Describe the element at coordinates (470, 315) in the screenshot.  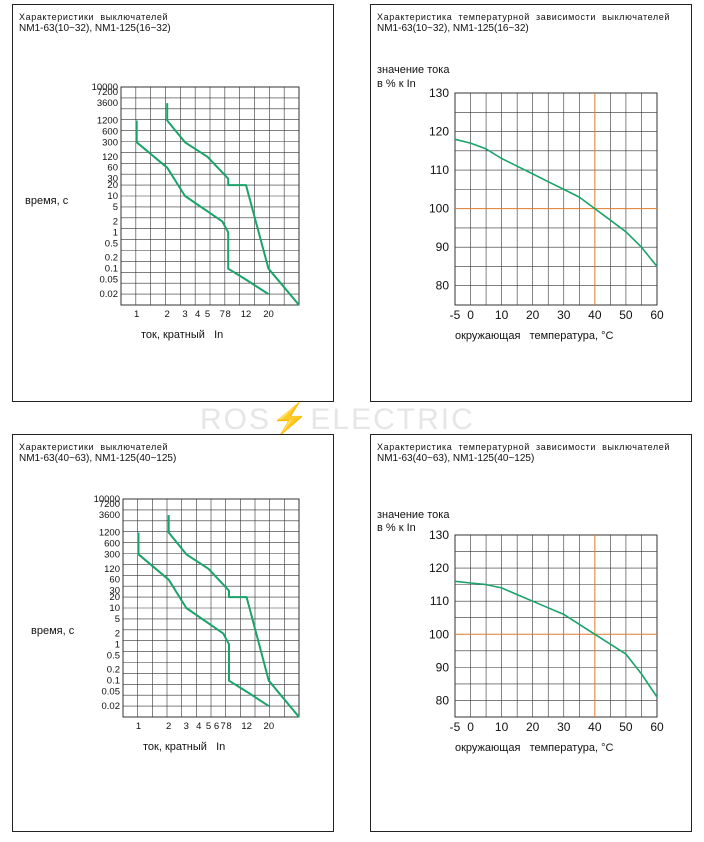
I see `x-tick-label: 0` at that location.